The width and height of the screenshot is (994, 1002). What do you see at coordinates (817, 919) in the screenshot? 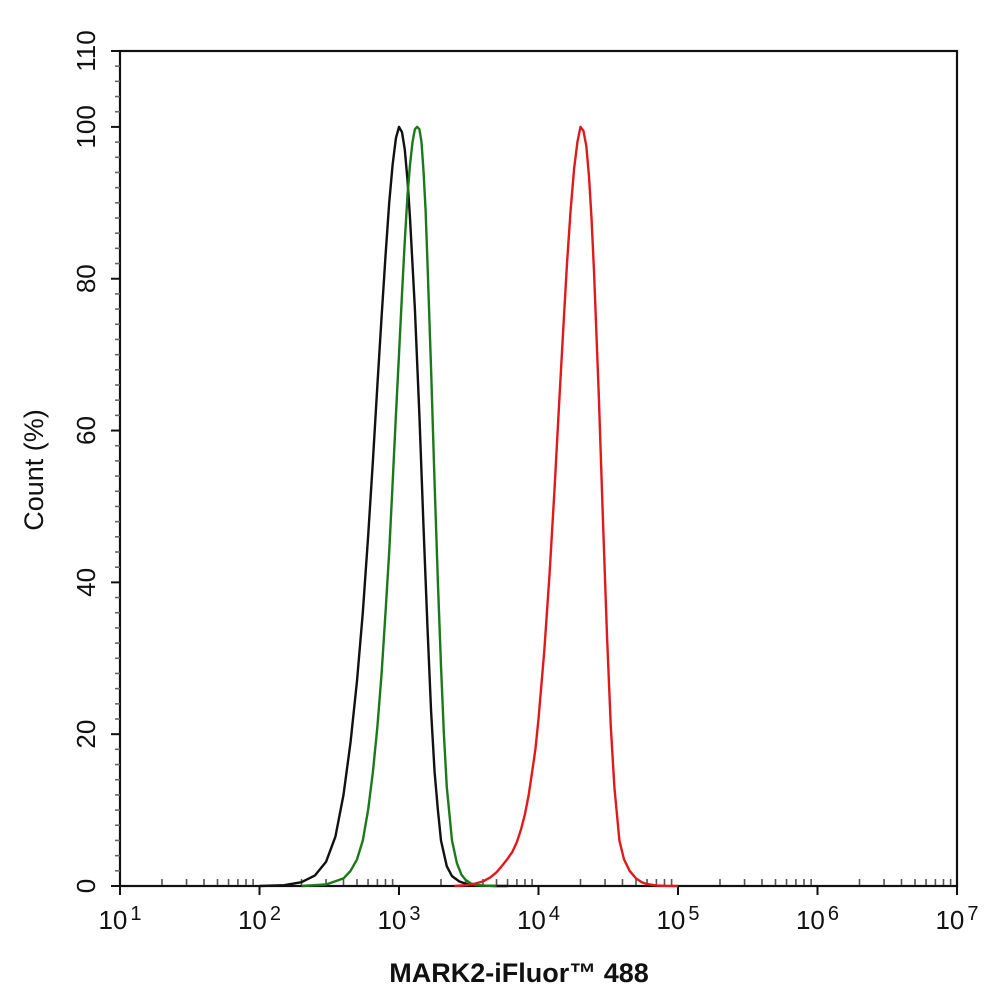
I see `x-tick-label: 10 6` at bounding box center [817, 919].